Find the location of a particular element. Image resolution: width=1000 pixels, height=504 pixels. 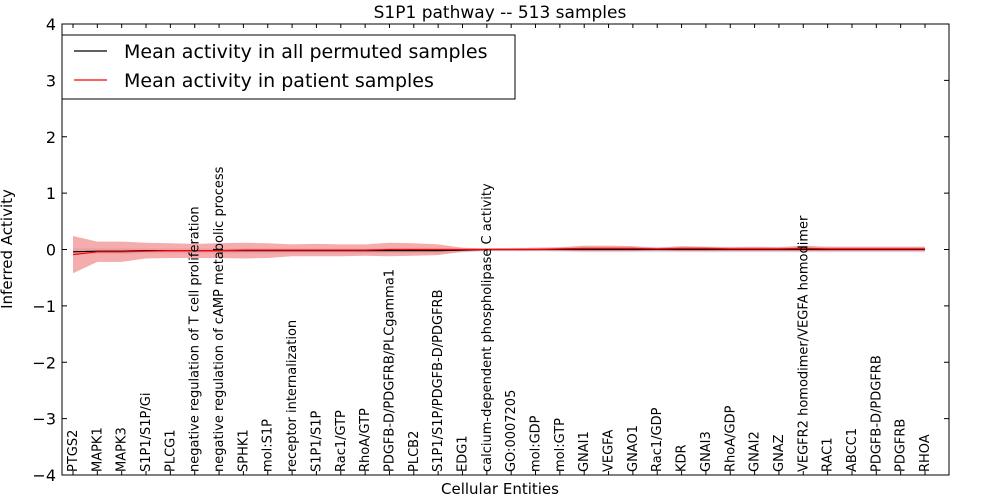

x-tick-label: PDGFB-D/PDGFRB is located at coordinates (876, 413).